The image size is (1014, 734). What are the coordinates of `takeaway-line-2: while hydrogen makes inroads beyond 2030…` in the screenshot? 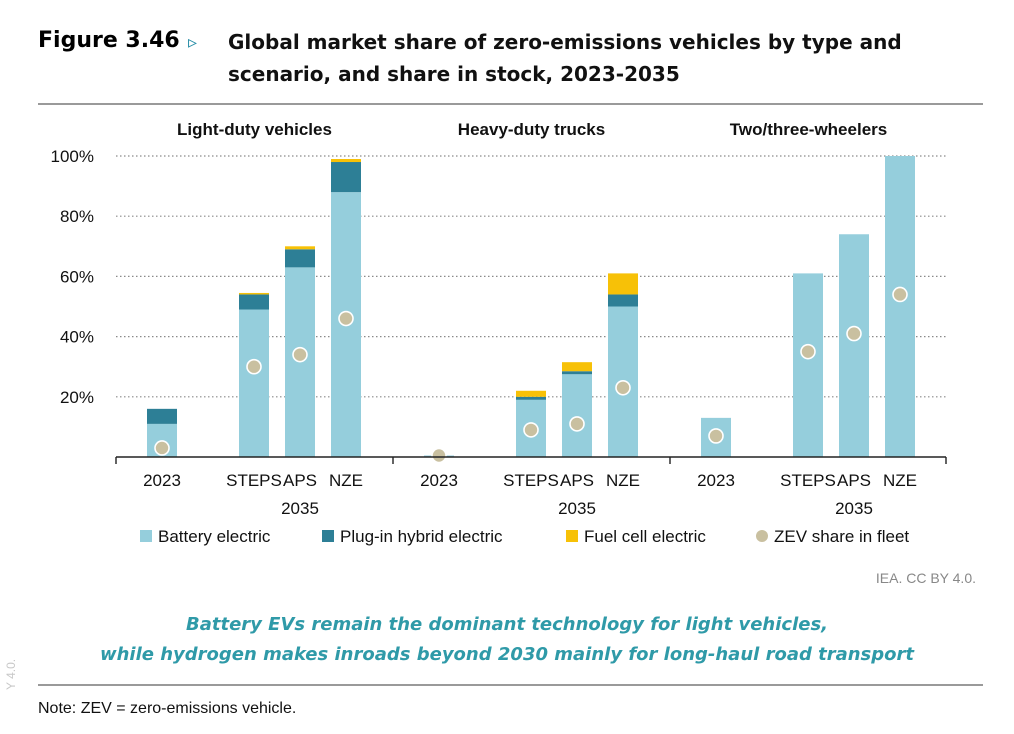 It's located at (507, 654).